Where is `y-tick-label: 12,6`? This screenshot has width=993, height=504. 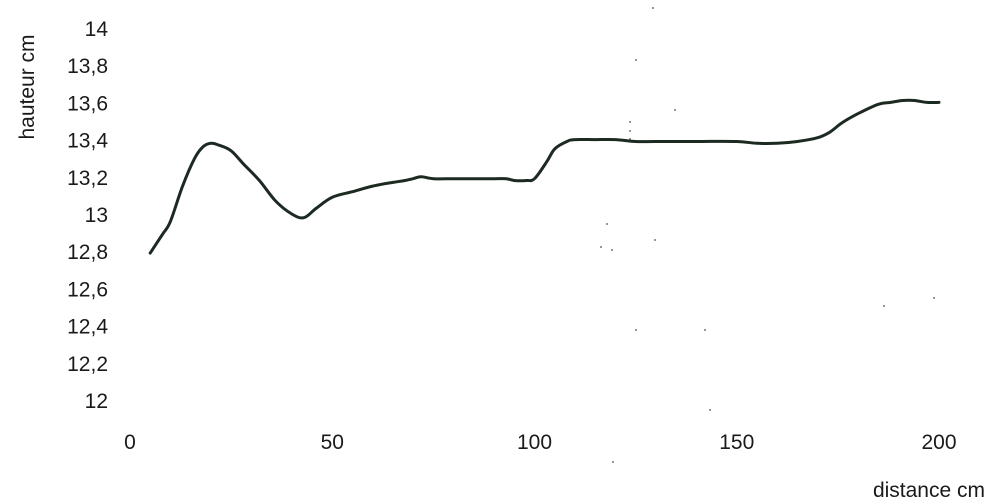 y-tick-label: 12,6 is located at coordinates (87, 289).